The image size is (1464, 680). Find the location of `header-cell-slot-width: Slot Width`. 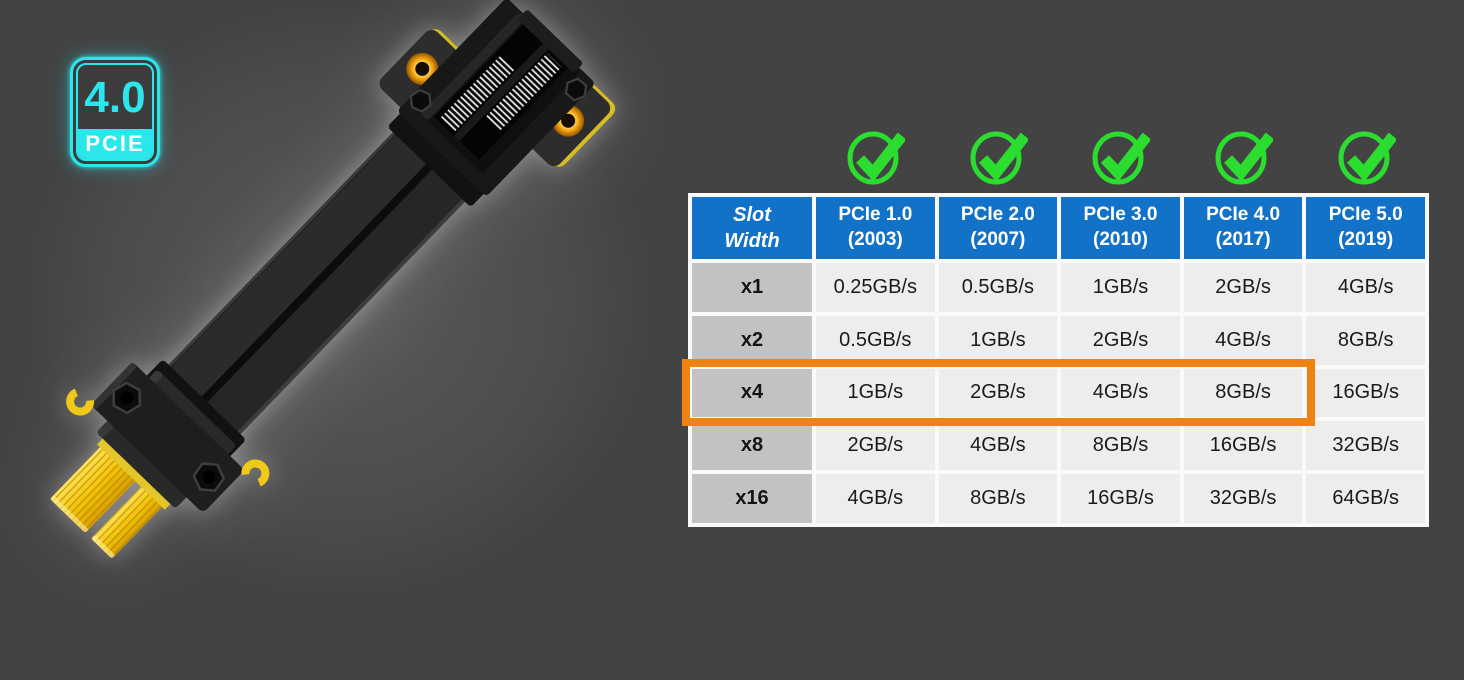

header-cell-slot-width: Slot Width is located at coordinates (752, 228).